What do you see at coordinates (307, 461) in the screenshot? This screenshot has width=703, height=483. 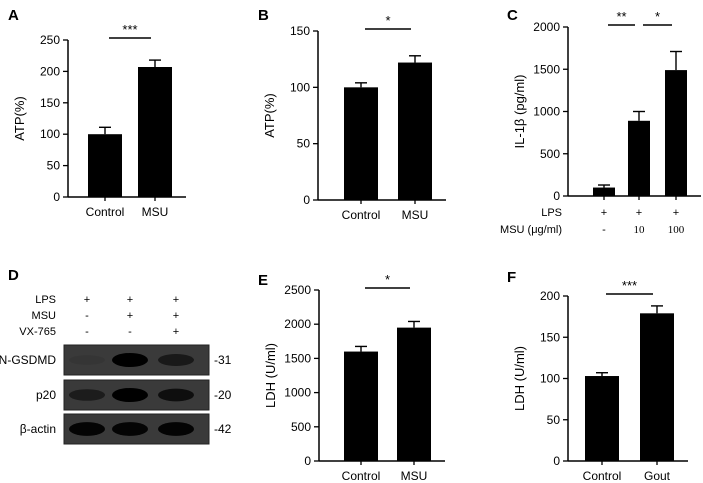 I see `panel-e-ytick-label: 0` at bounding box center [307, 461].